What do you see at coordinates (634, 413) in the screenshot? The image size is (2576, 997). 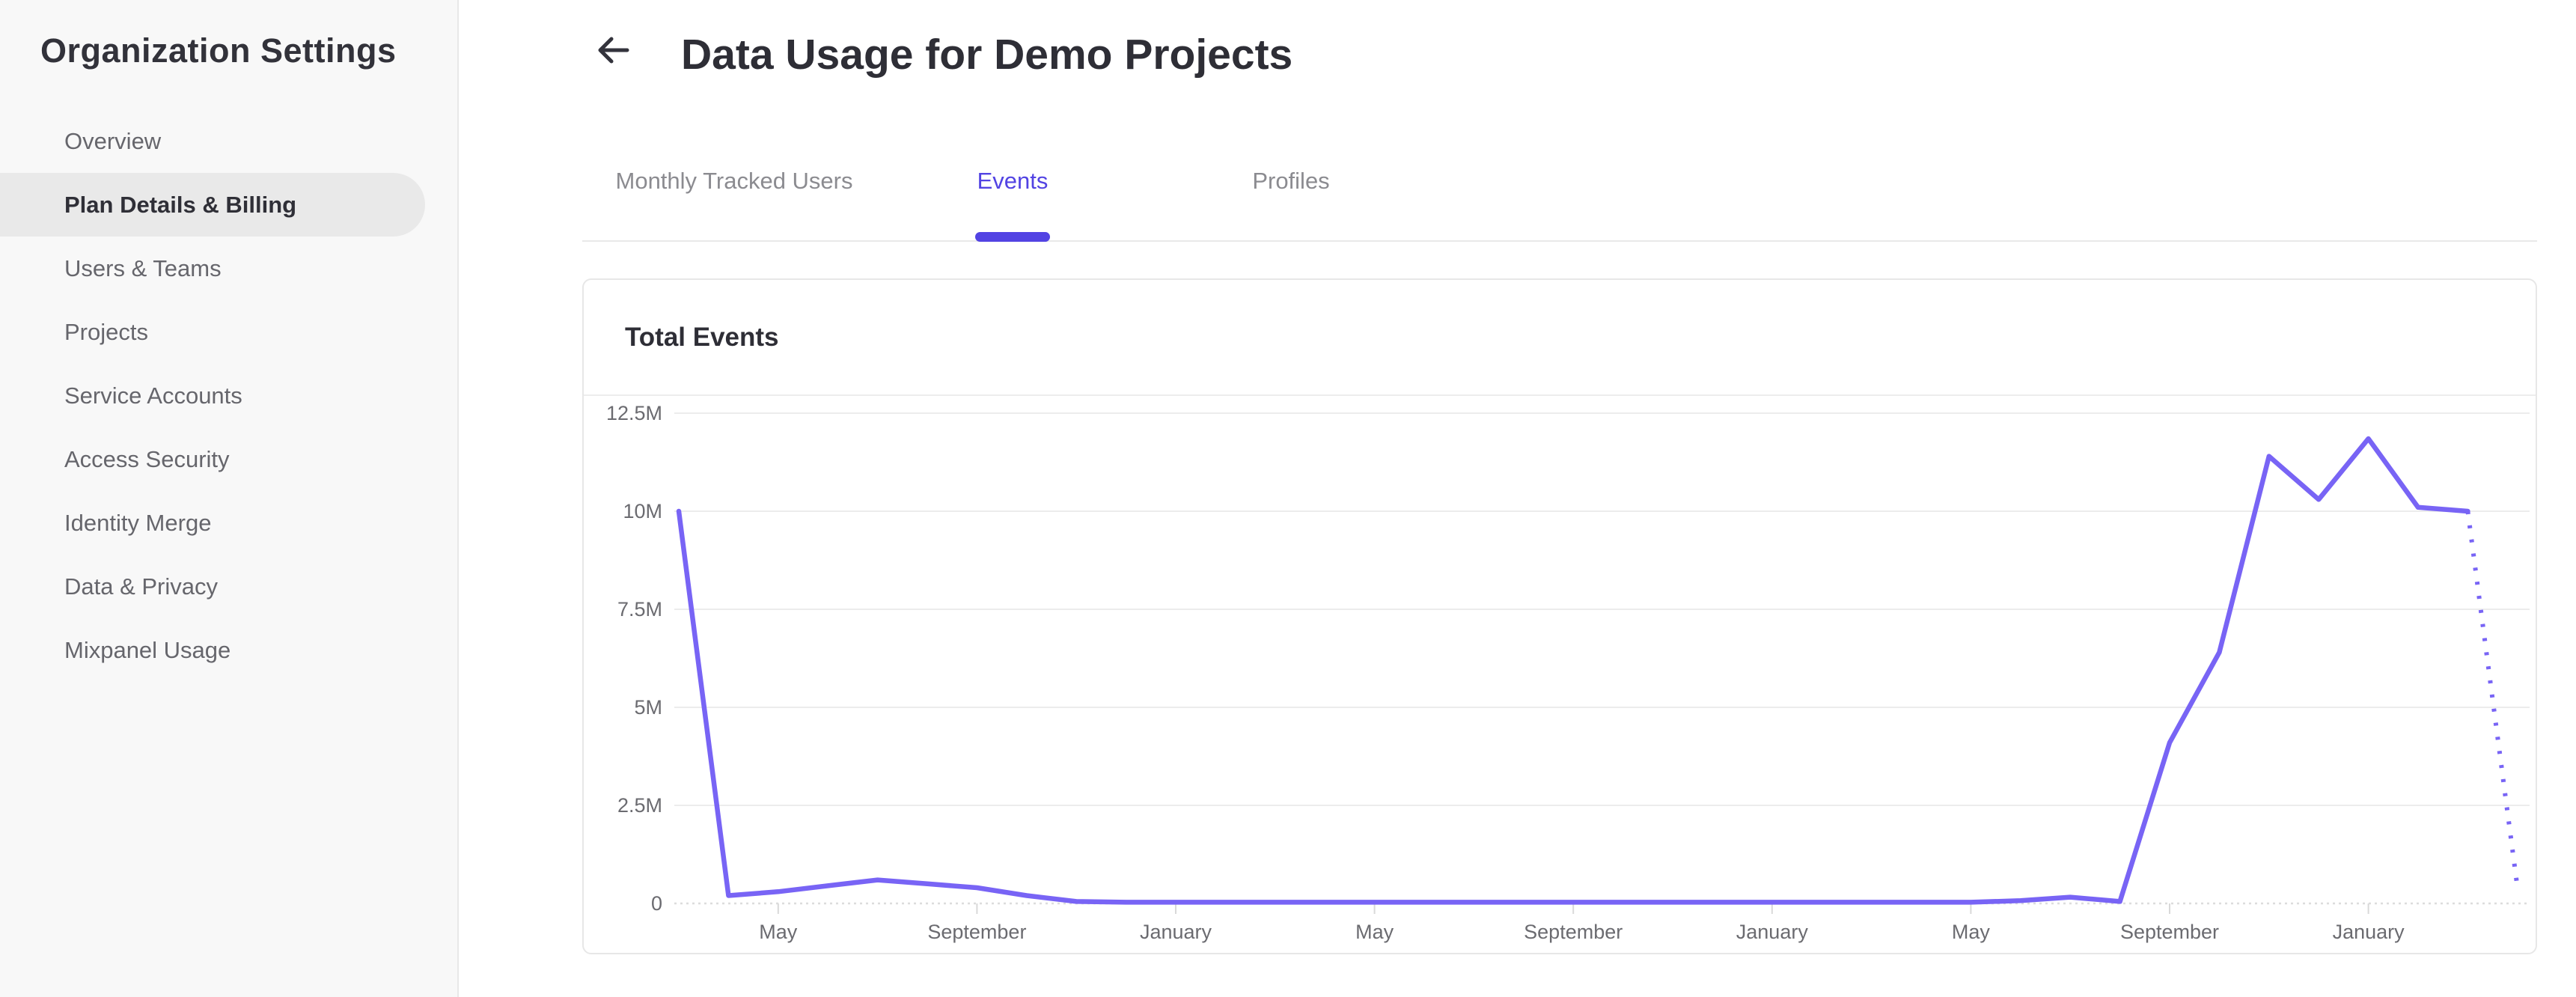 I see `y-axis-label: 12.5M` at bounding box center [634, 413].